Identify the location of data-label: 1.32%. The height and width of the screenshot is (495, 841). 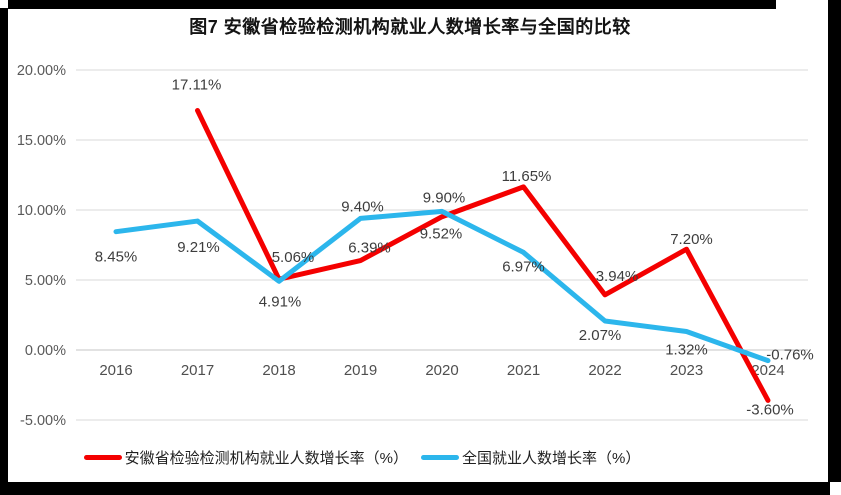
(686, 350).